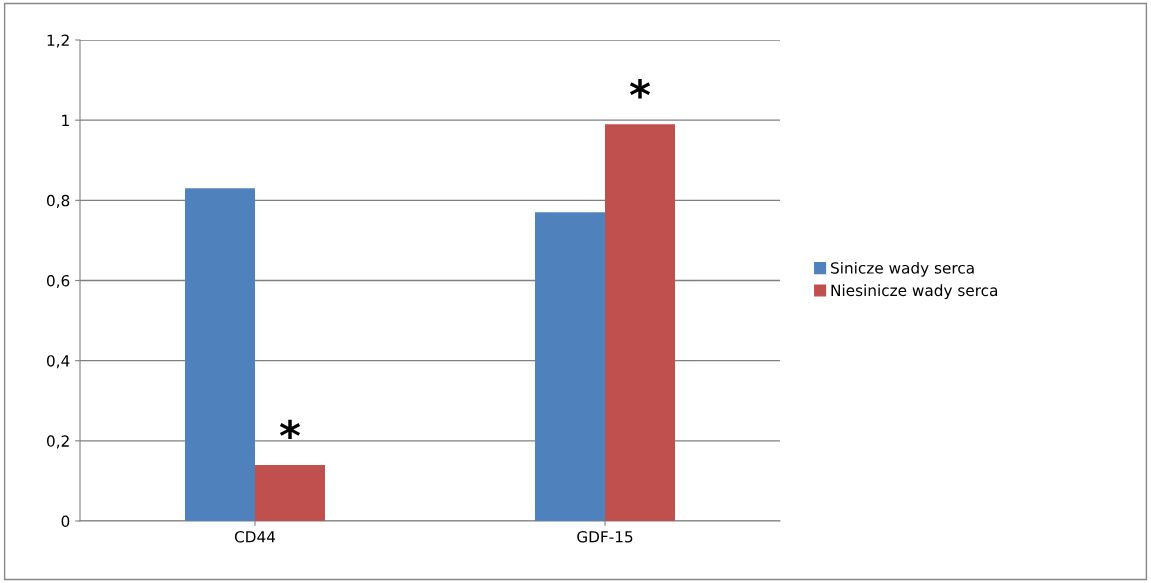 This screenshot has height=583, width=1151. Describe the element at coordinates (58, 281) in the screenshot. I see `y-tick-label: 0,6` at that location.